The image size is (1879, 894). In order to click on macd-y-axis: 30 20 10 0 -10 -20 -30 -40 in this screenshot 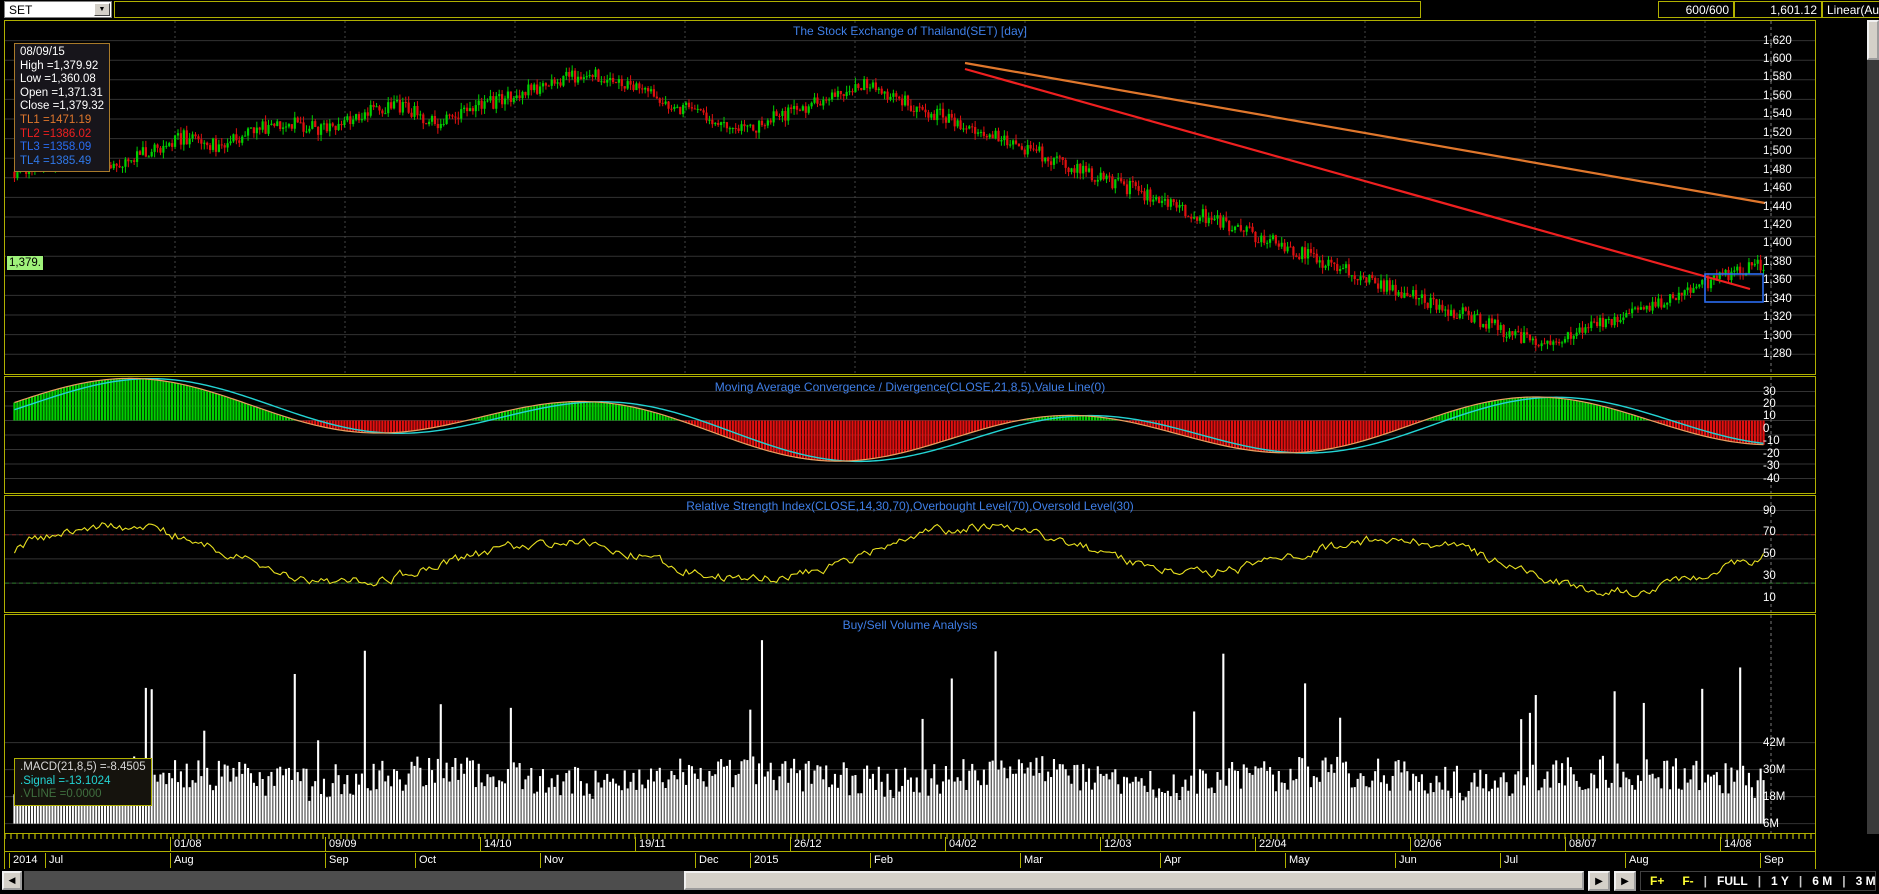, I will do `click(1786, 435)`.